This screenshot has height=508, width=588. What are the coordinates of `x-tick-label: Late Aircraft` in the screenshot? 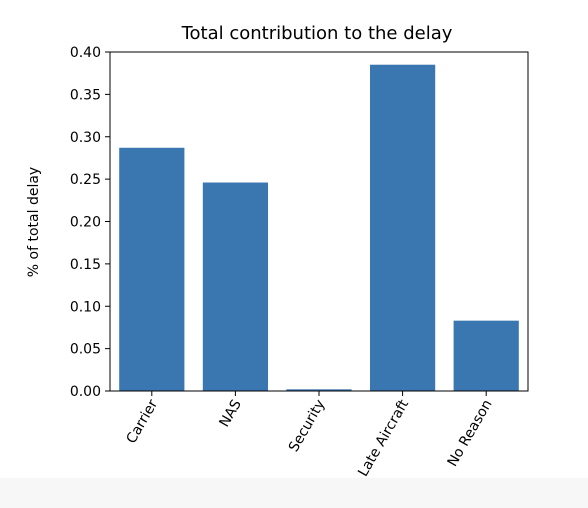 It's located at (383, 437).